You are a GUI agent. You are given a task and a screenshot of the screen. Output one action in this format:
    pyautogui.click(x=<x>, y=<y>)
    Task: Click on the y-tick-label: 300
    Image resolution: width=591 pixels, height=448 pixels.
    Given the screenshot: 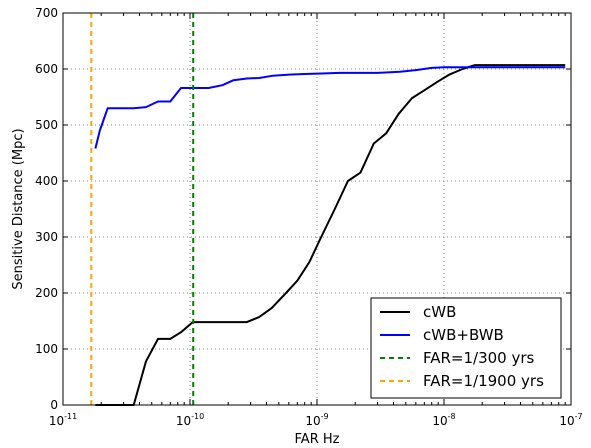 What is the action you would take?
    pyautogui.click(x=46, y=237)
    